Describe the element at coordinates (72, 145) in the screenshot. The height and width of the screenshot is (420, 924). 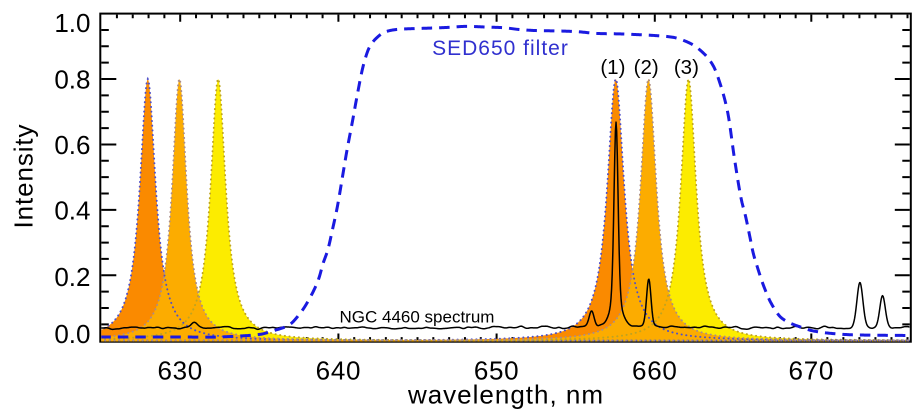
I see `svg-text: 0.6` at that location.